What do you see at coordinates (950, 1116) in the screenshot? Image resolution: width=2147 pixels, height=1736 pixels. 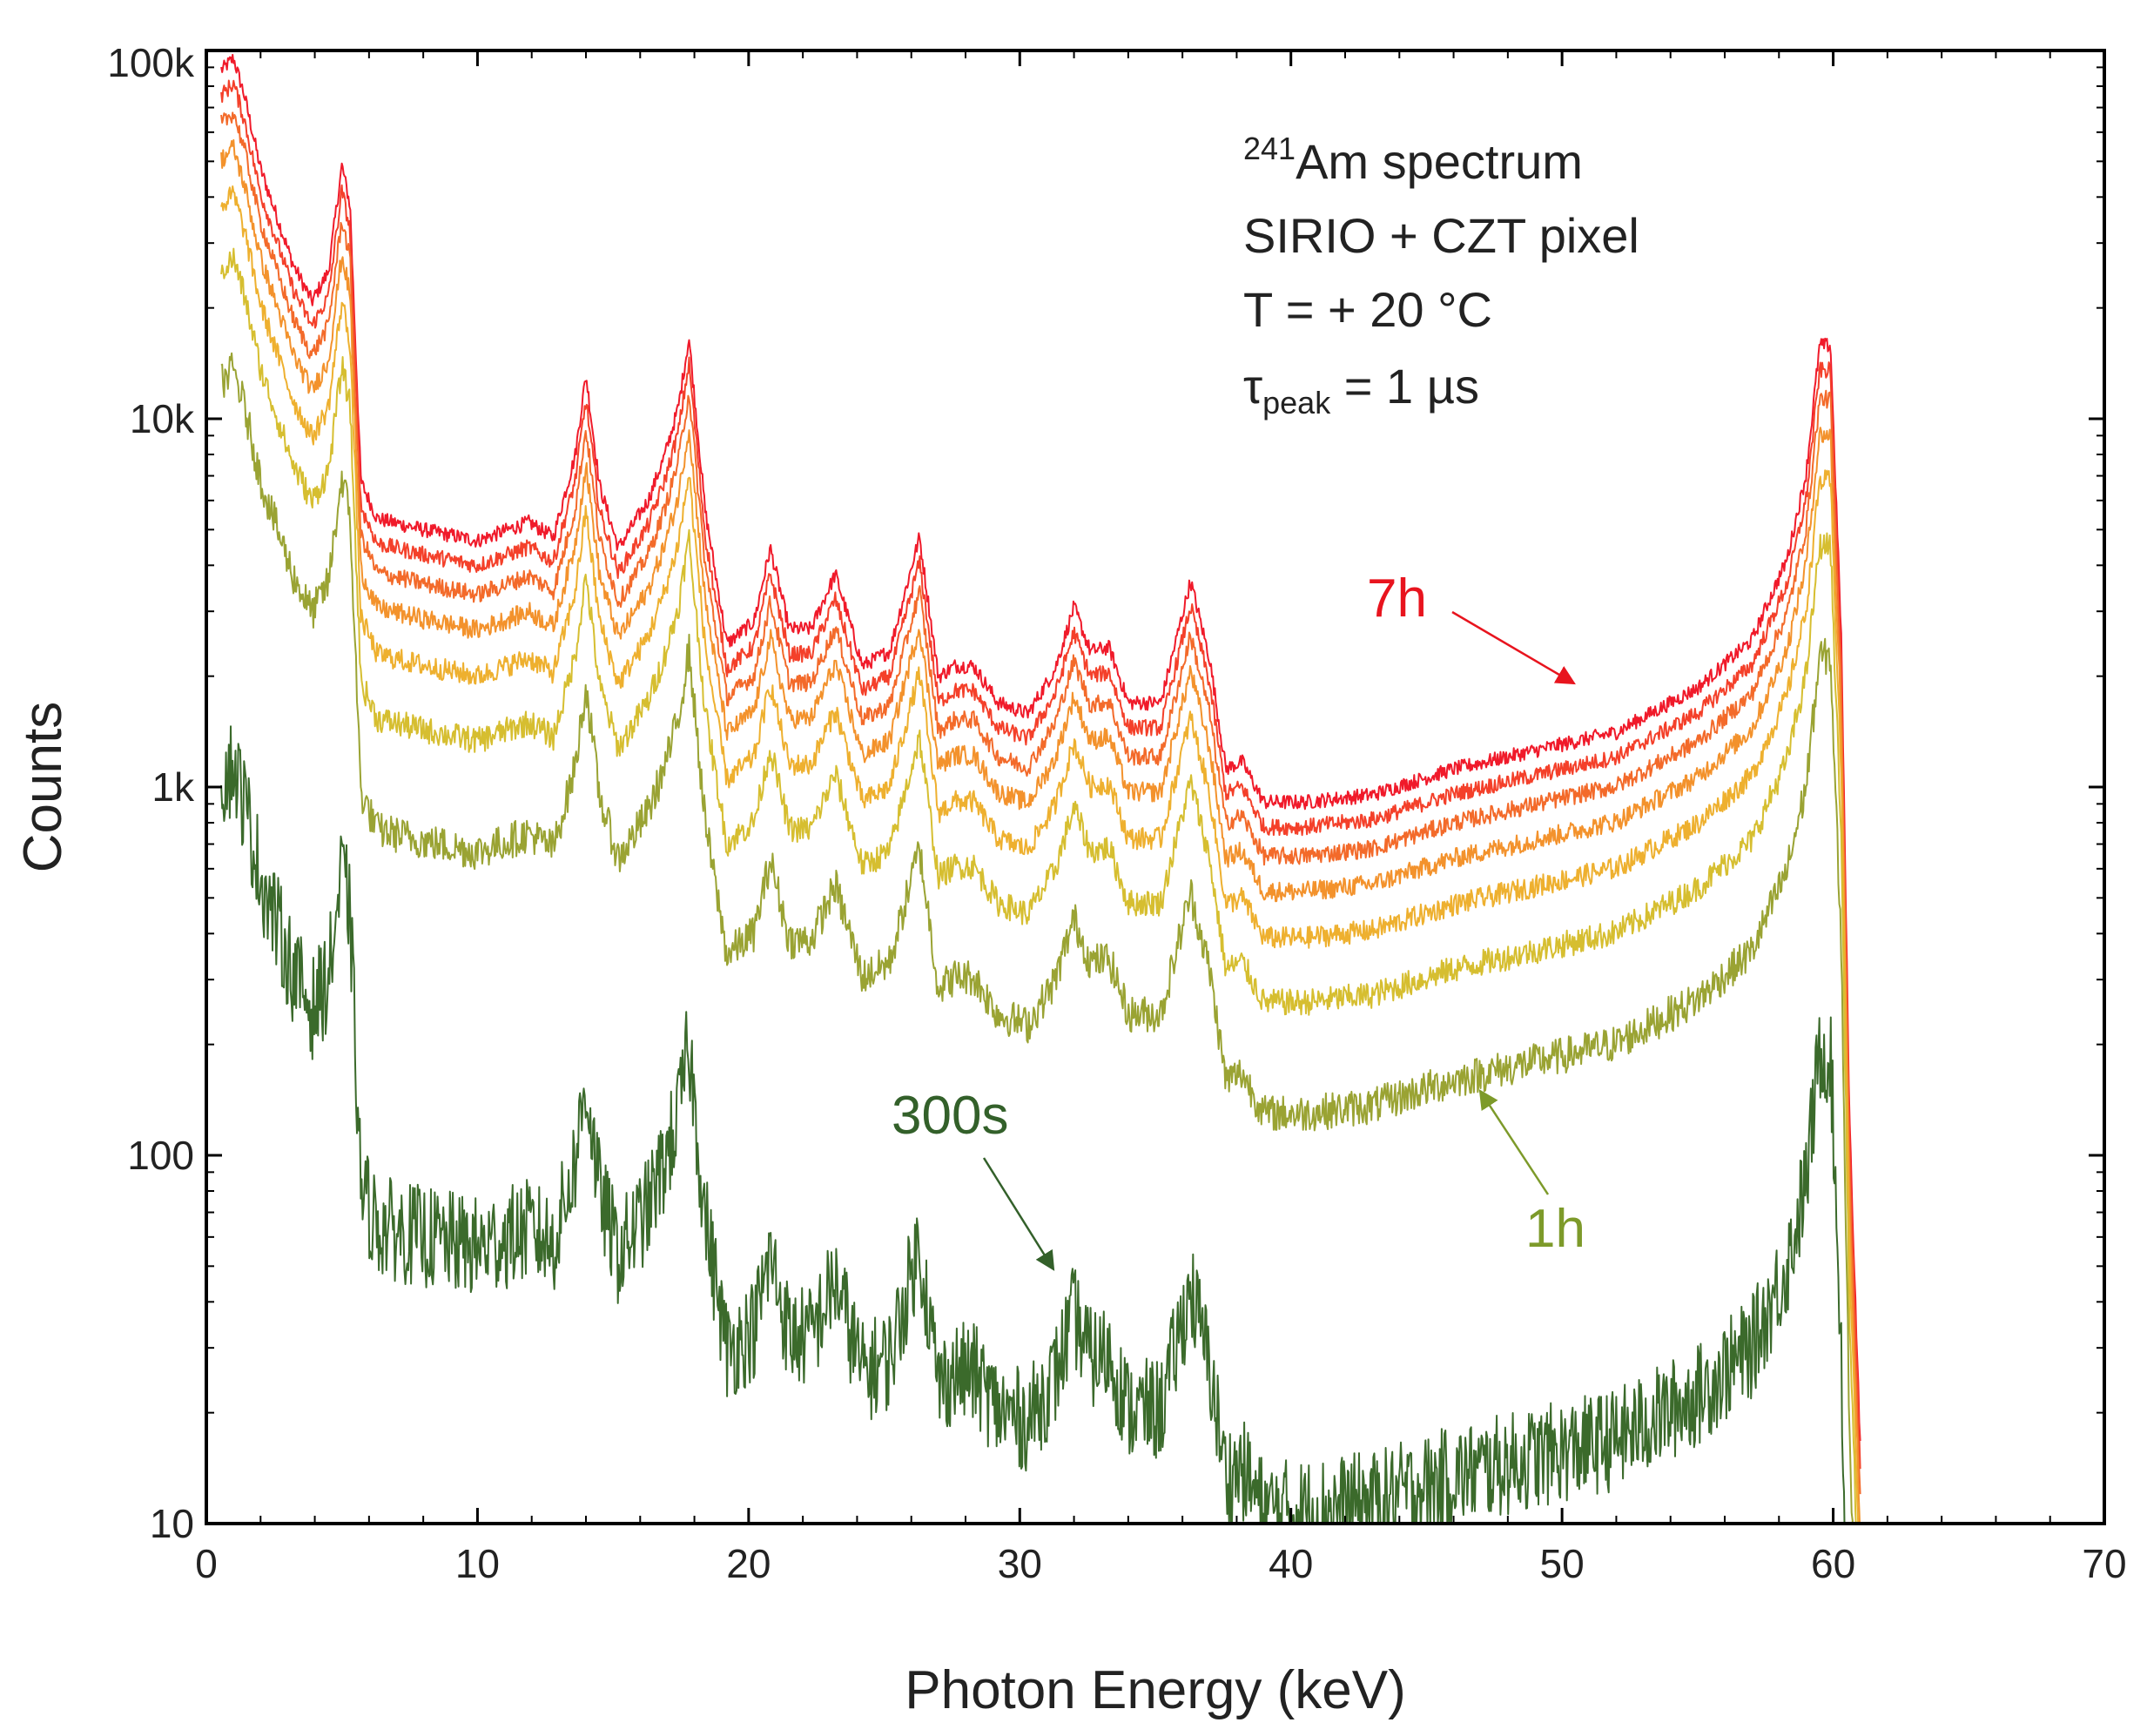 I see `label-300s: 300s` at bounding box center [950, 1116].